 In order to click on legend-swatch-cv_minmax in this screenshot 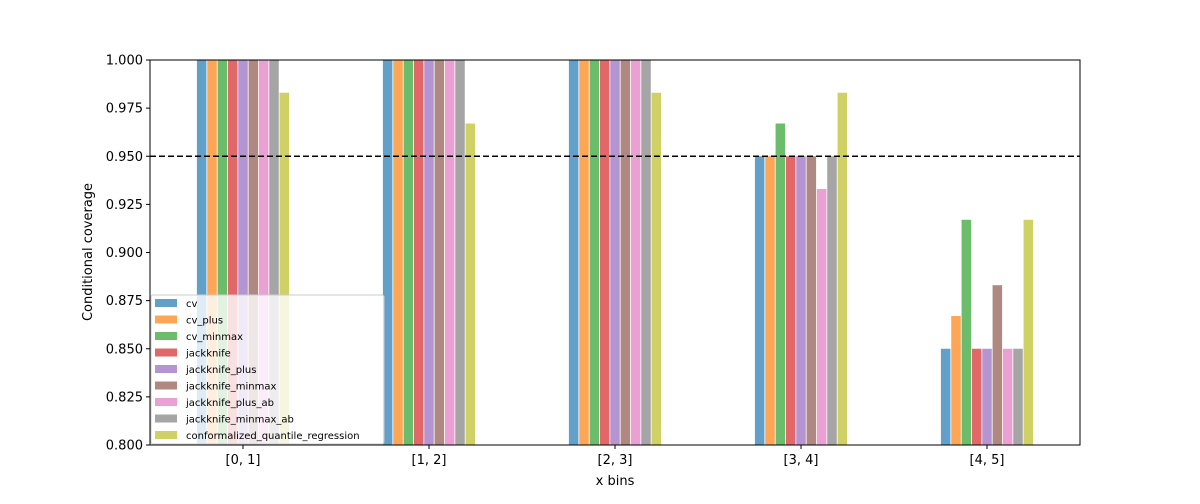, I will do `click(166, 336)`.